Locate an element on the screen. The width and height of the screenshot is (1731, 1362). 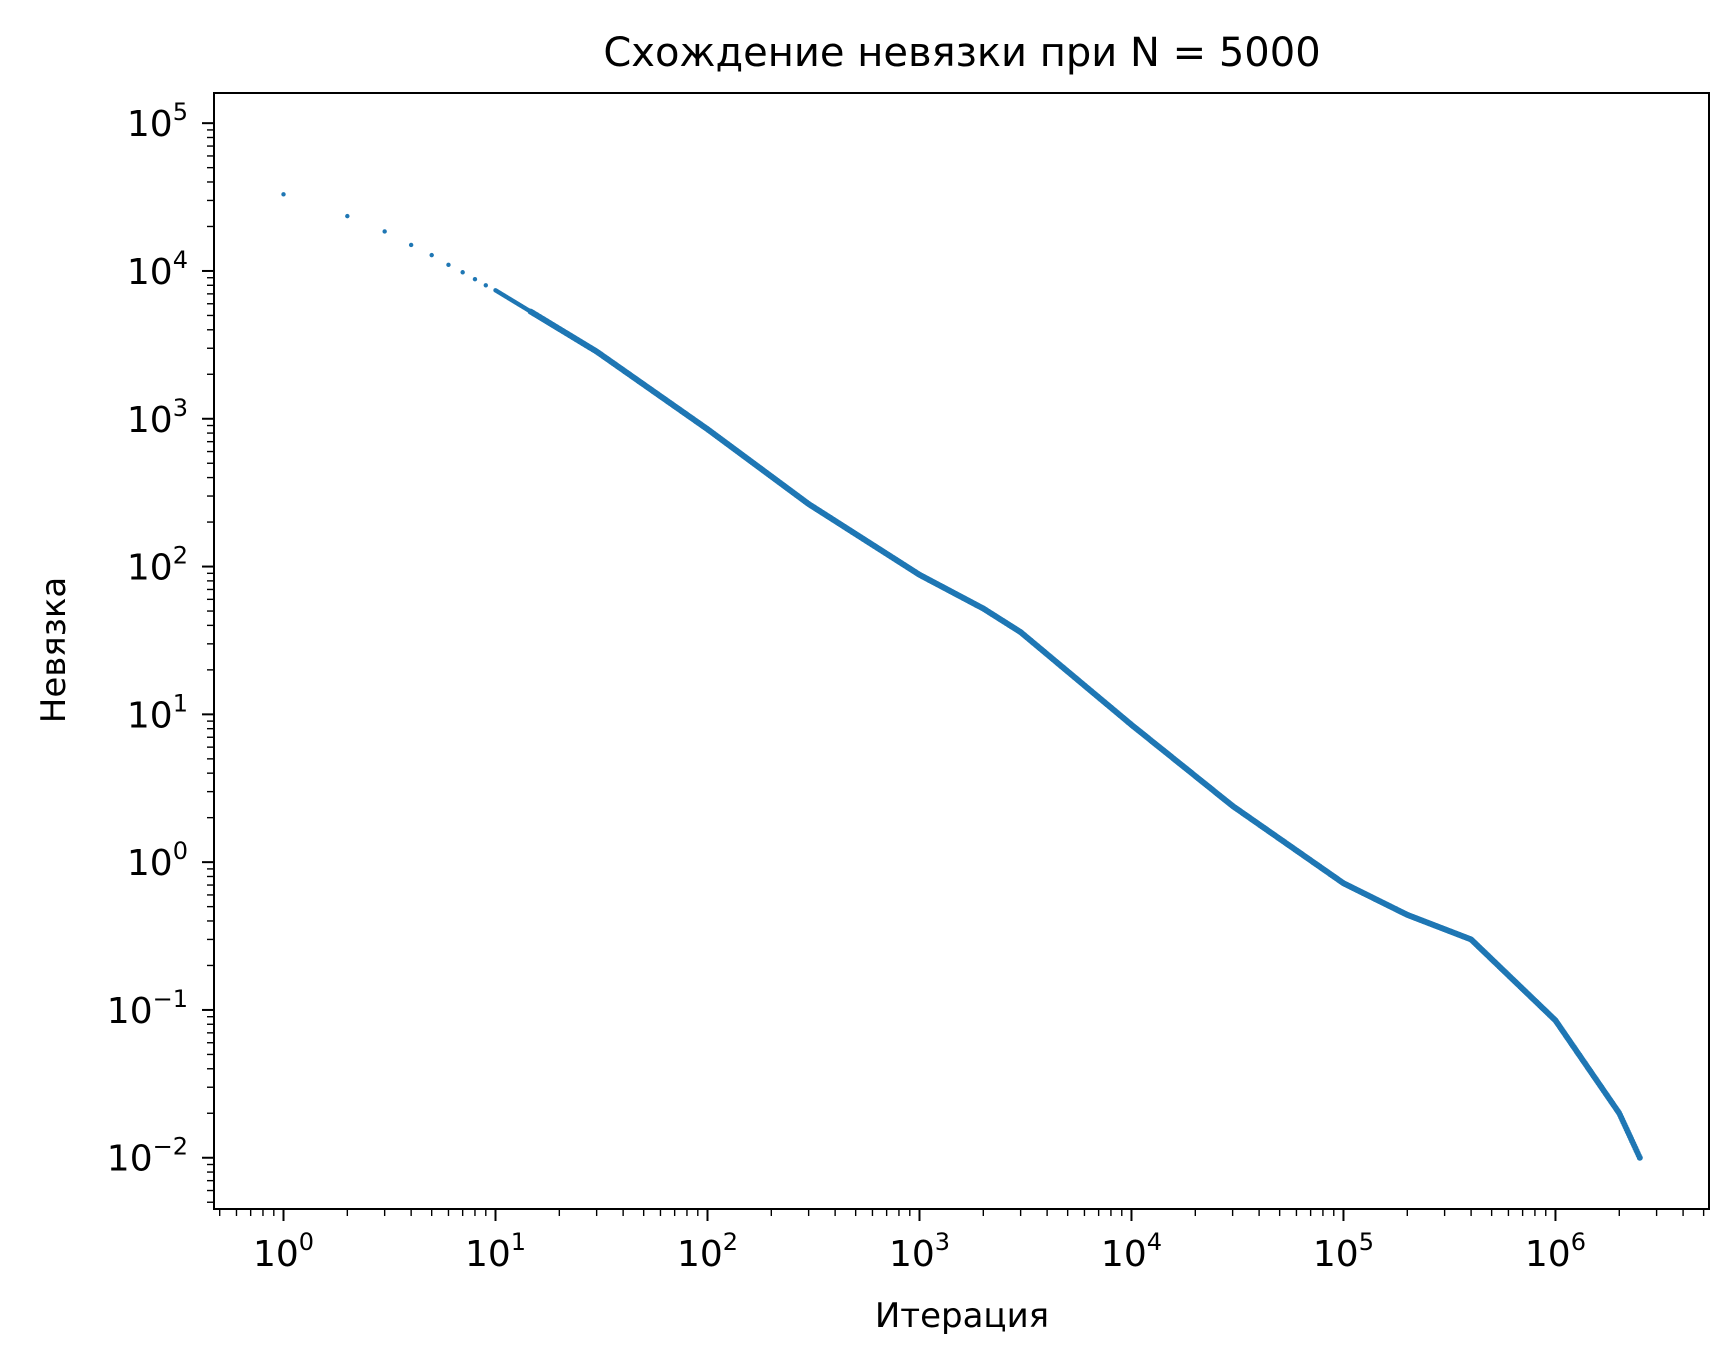
y-axis-tick-labels: 10⁵ 10⁴ 10³ 10² 10¹ 10⁰ 10⁻¹ 10⁻² is located at coordinates (147, 639).